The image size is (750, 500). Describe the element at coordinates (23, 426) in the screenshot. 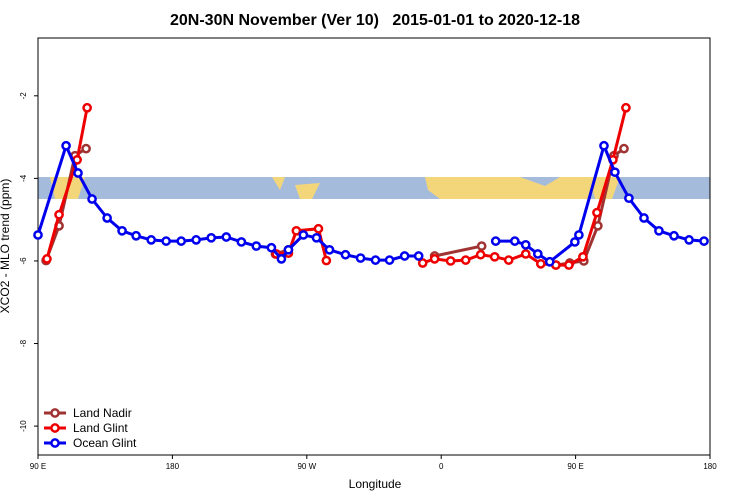

I see `y-tick-label: -10` at that location.